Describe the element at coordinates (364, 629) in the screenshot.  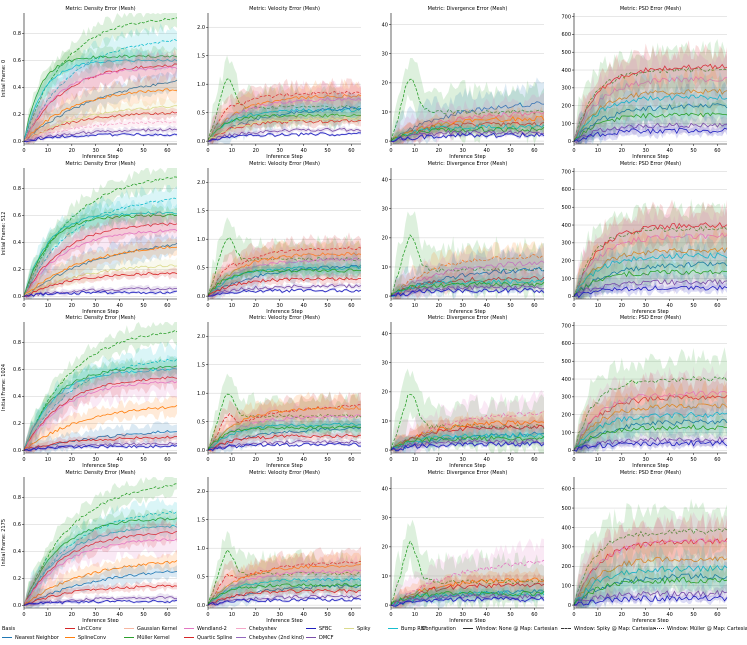
I see `legend-label: Spiky` at that location.